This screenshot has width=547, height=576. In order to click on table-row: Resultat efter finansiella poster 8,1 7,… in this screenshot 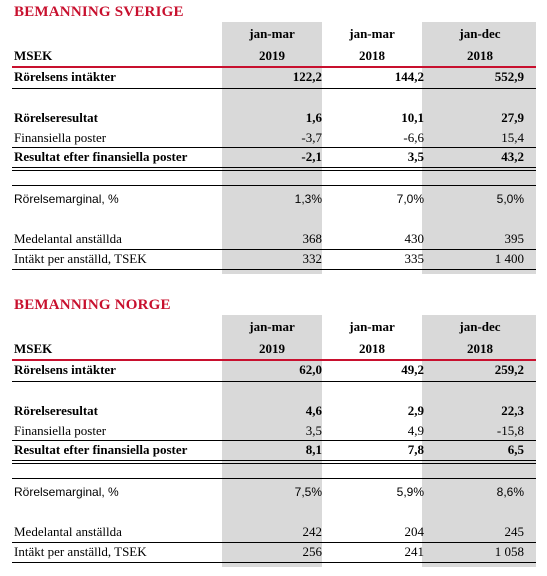, I will do `click(274, 449)`.